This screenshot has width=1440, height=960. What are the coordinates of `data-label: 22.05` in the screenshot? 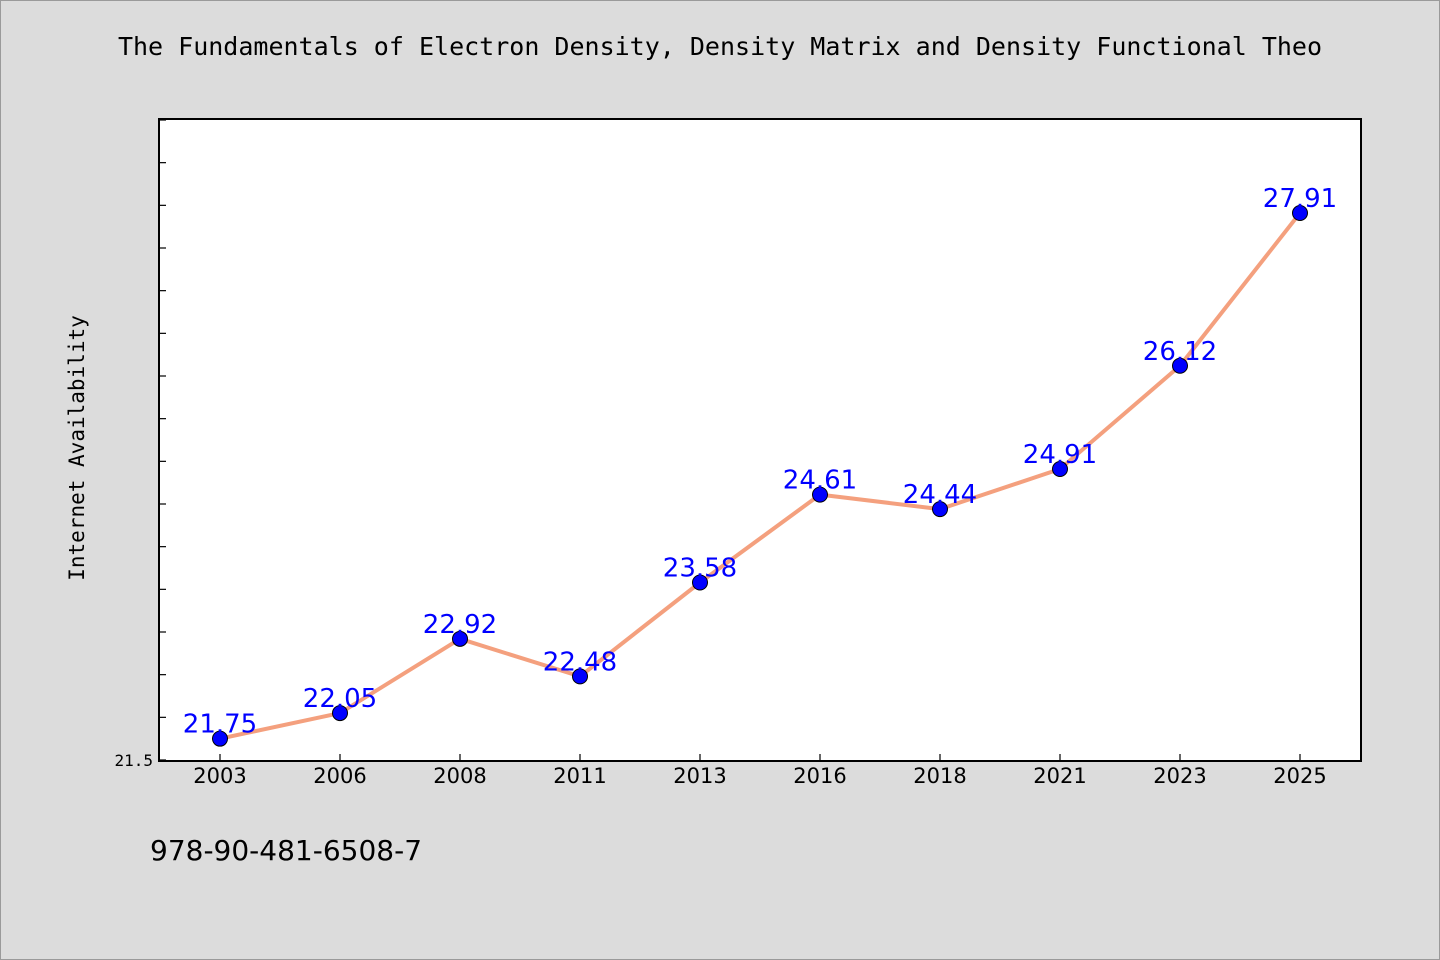 It's located at (340, 699).